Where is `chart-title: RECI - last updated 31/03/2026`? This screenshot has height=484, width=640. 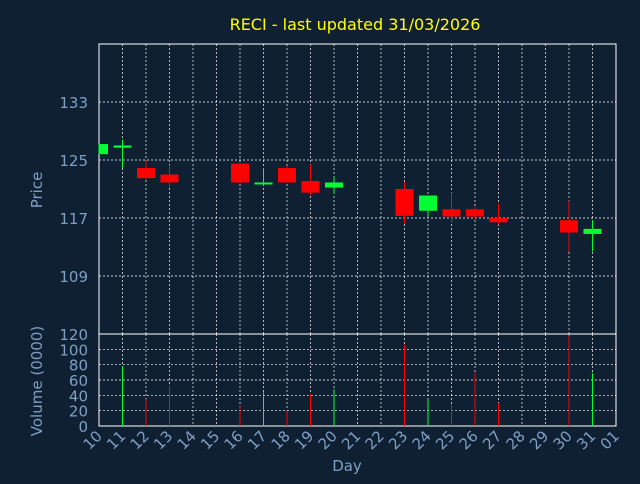
chart-title: RECI - last updated 31/03/2026 is located at coordinates (355, 24).